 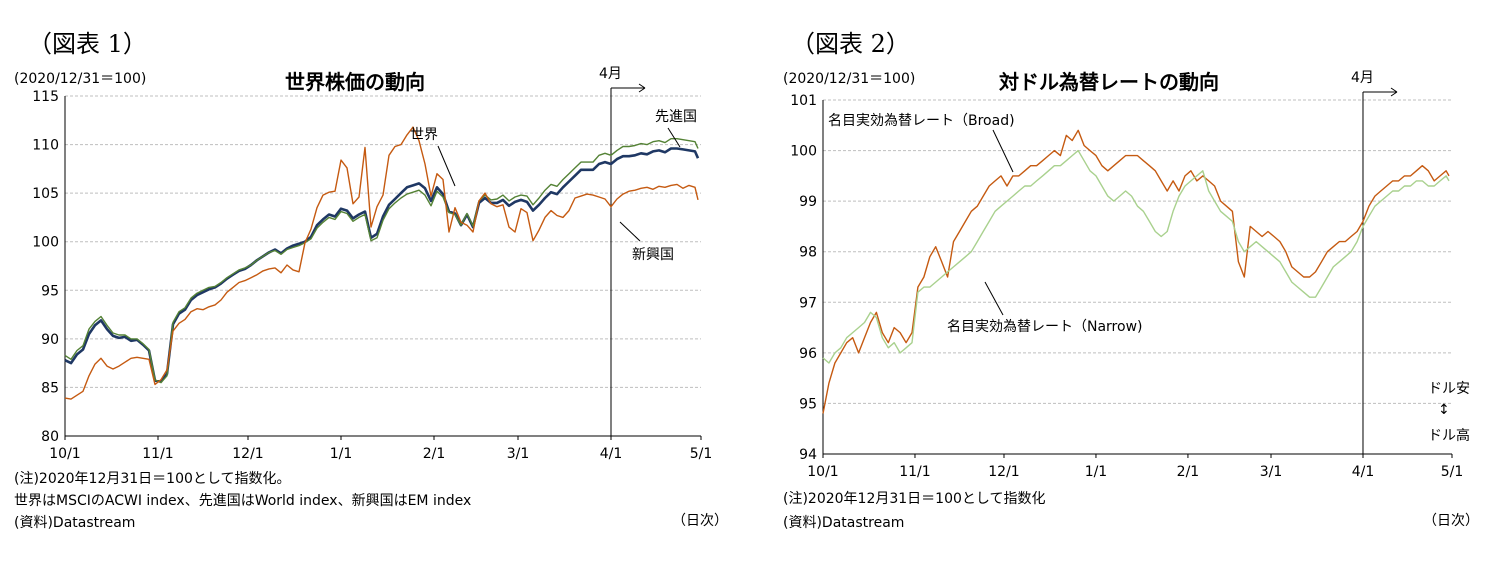 I want to click on y-tick-label: 90, so click(x=50, y=340).